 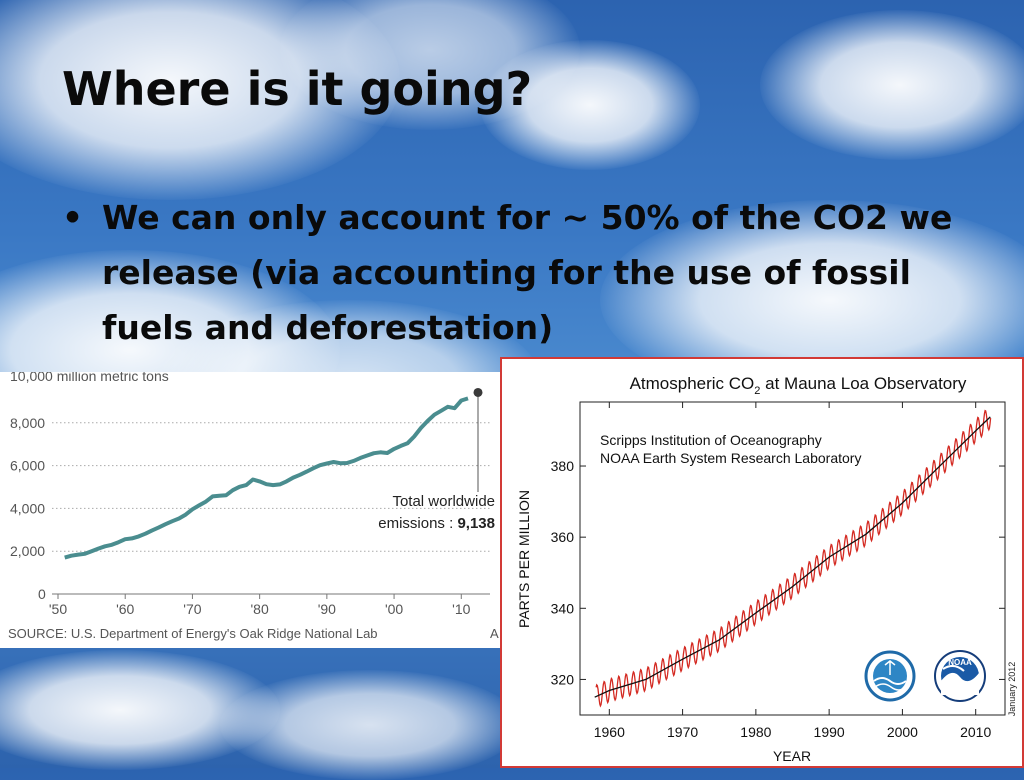 What do you see at coordinates (27, 508) in the screenshot?
I see `emissions-y-tick-label: 4,000` at bounding box center [27, 508].